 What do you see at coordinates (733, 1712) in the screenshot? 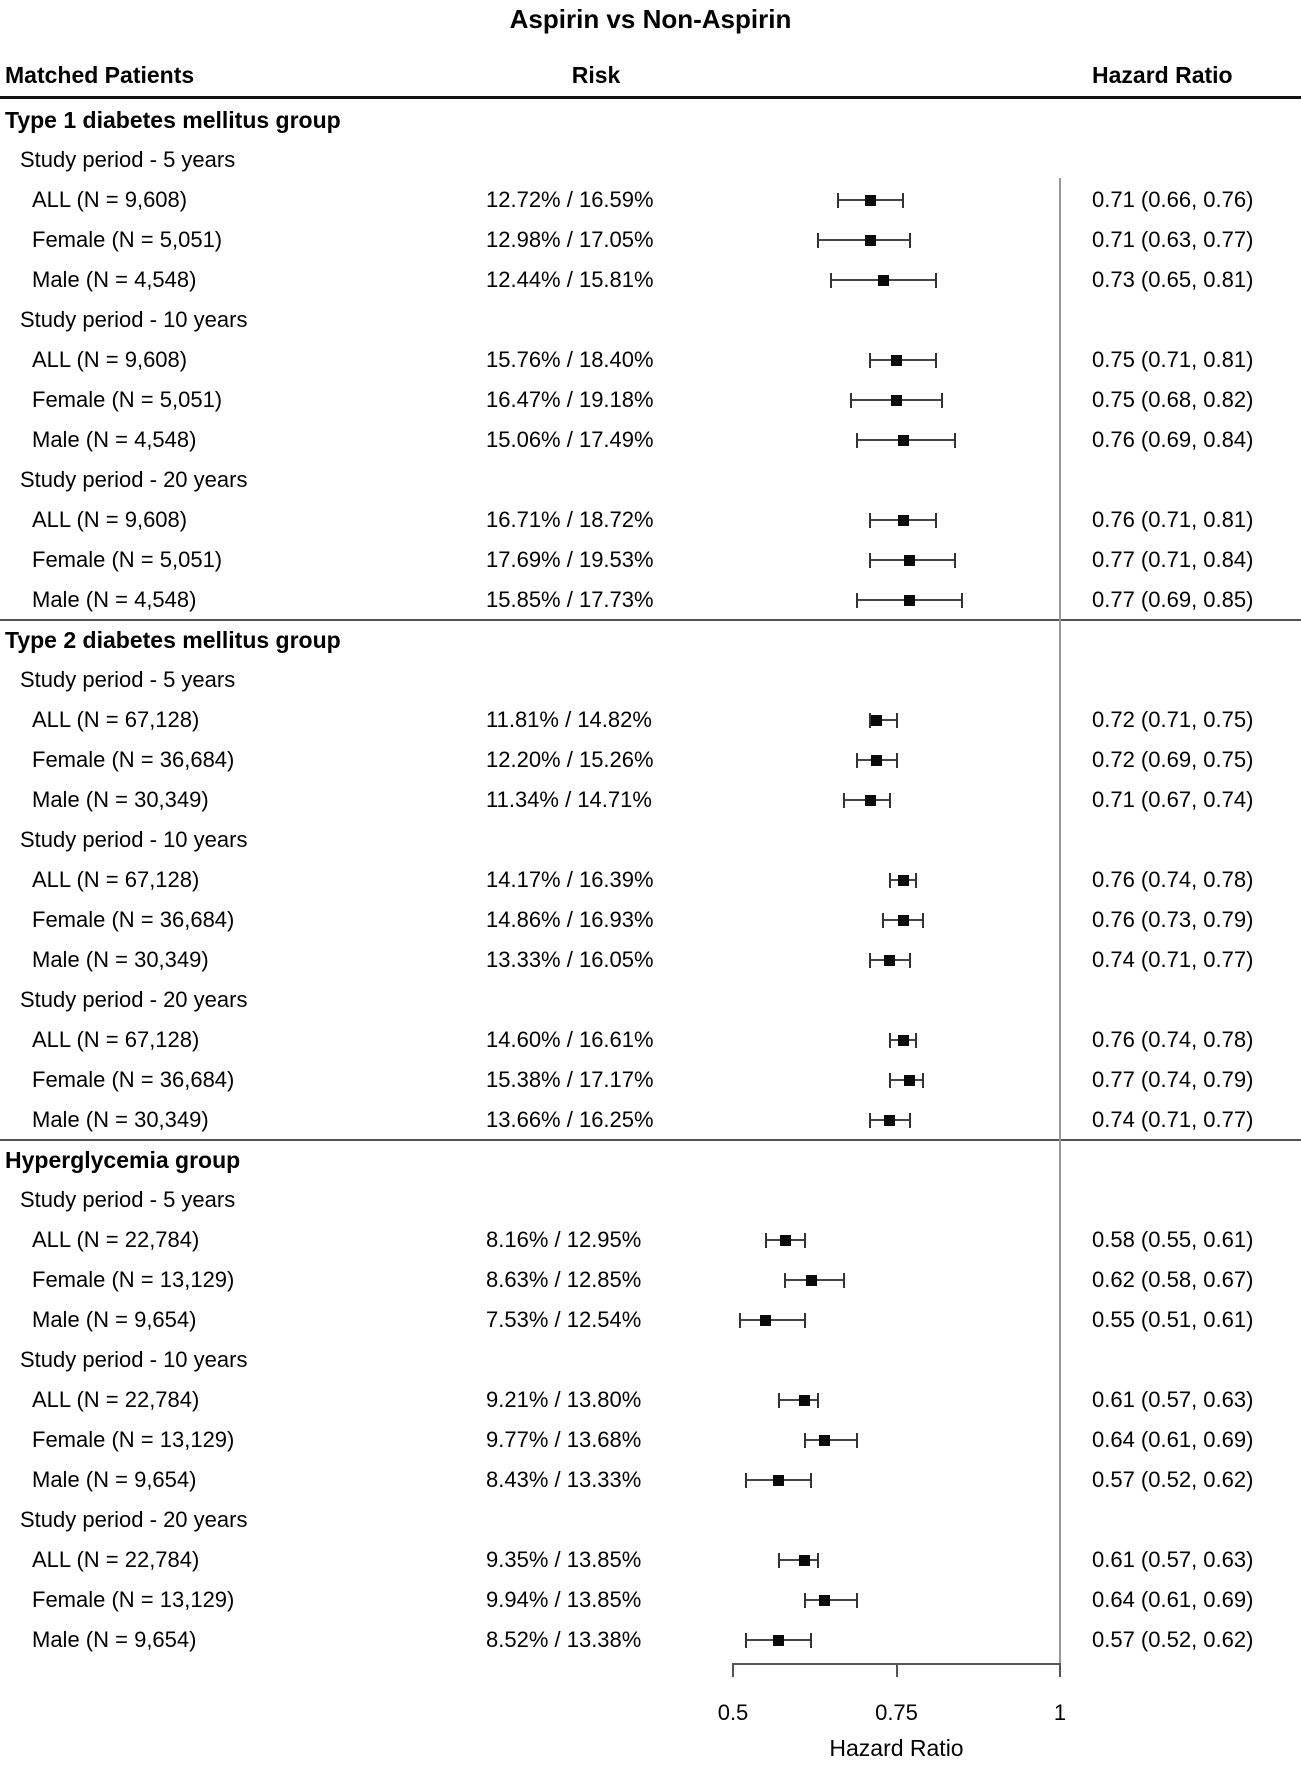
I see `x-axis-tick-label: 0.5` at bounding box center [733, 1712].